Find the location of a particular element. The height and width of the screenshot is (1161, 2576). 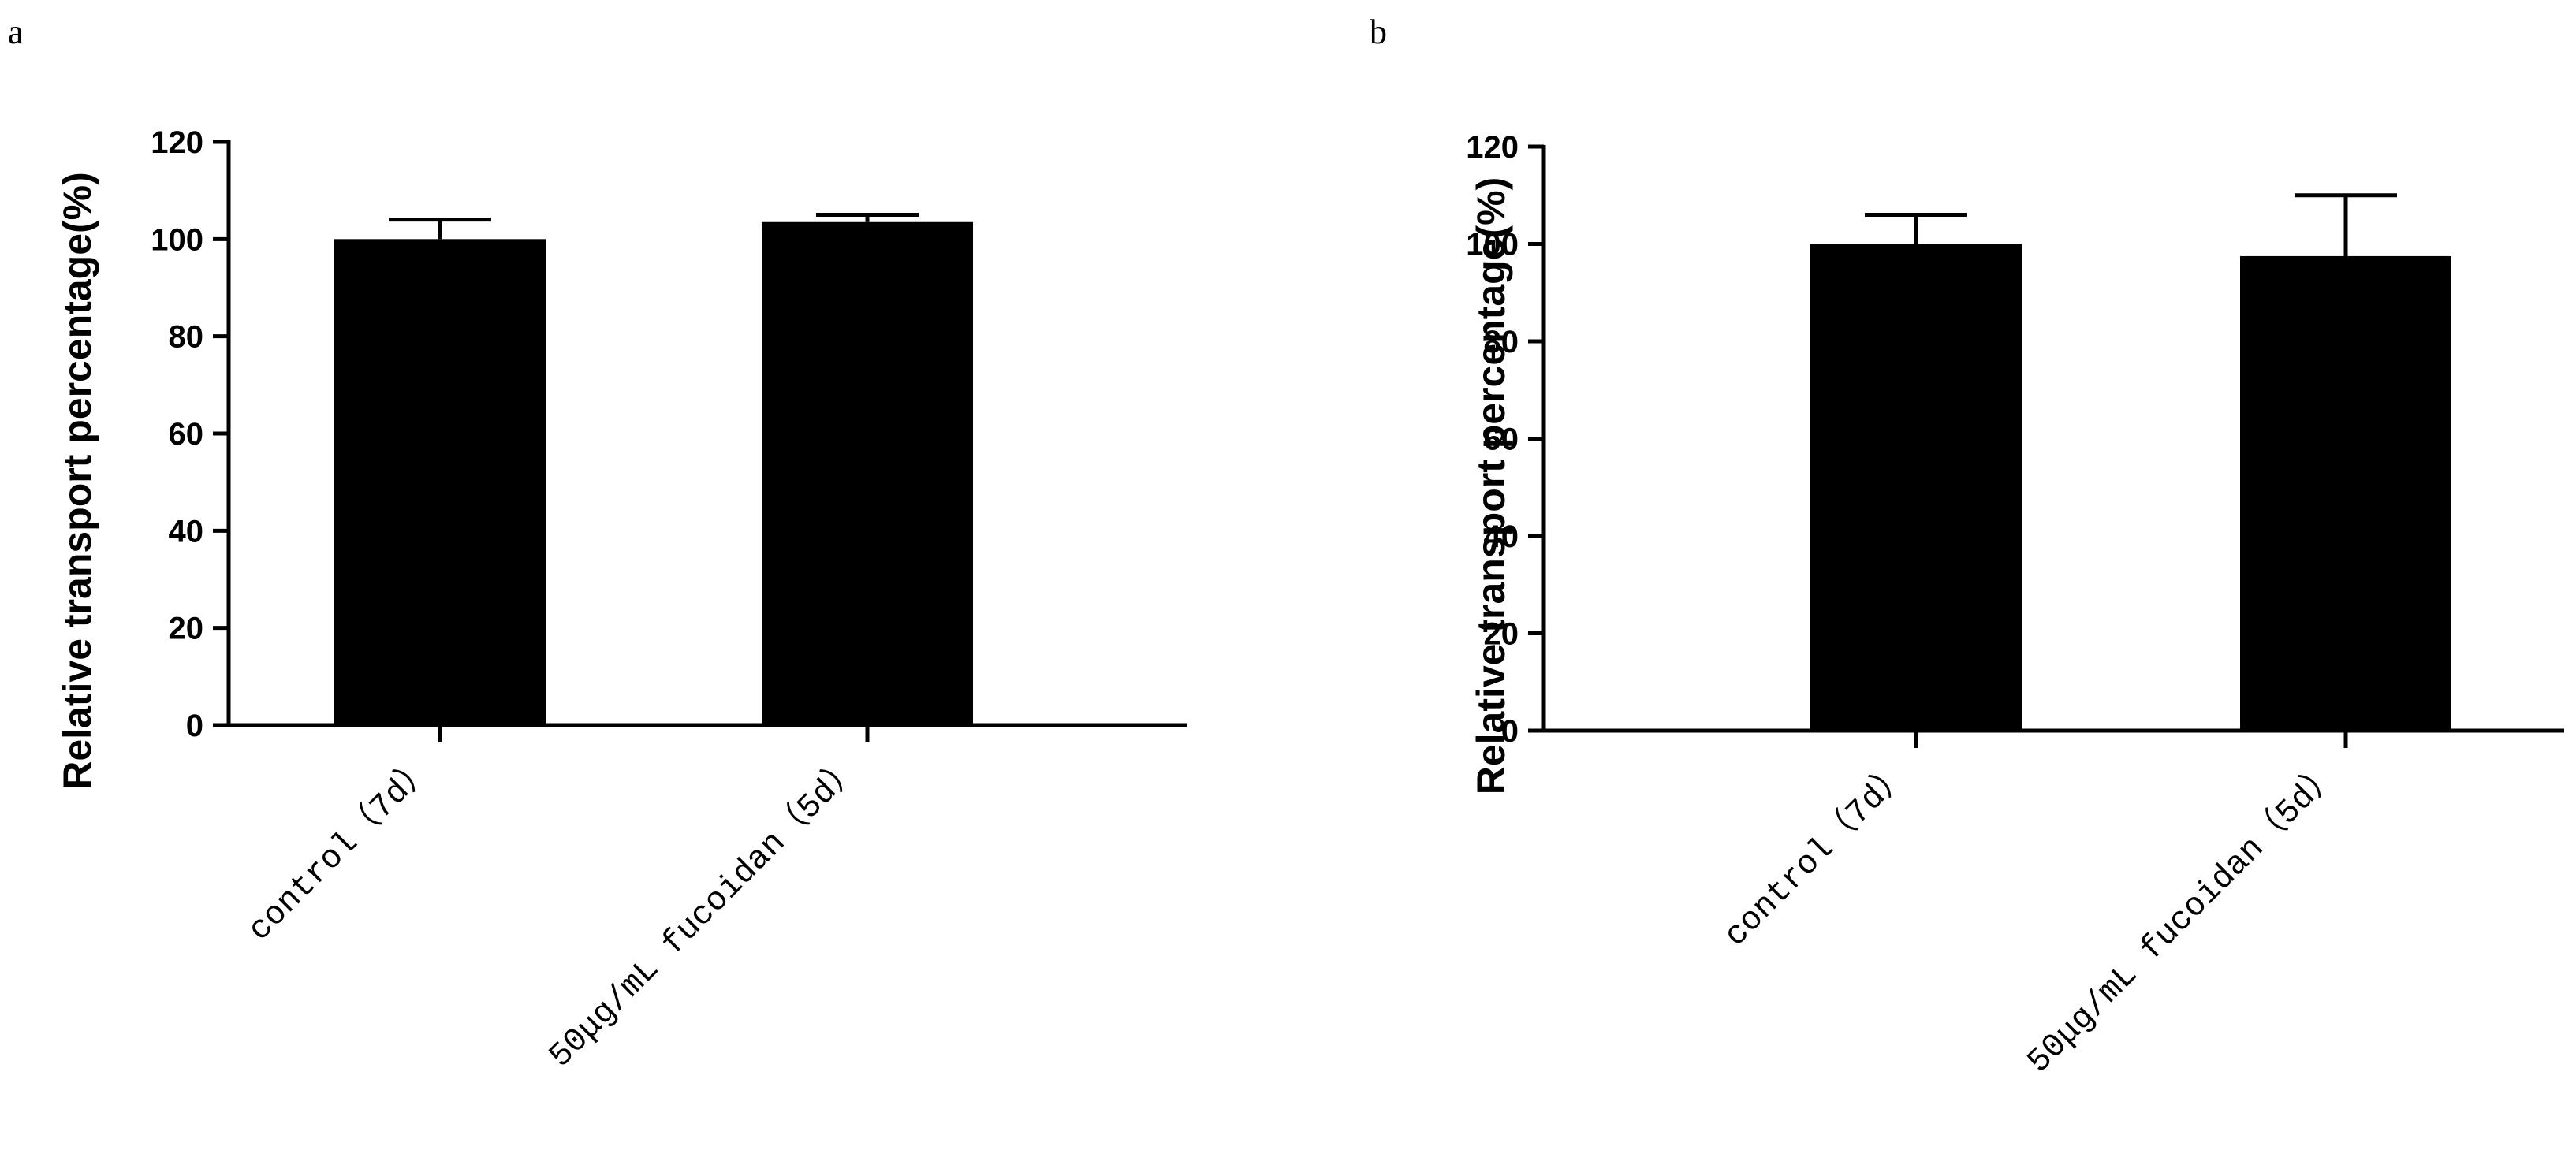

panel-letter: a is located at coordinates (16, 32).